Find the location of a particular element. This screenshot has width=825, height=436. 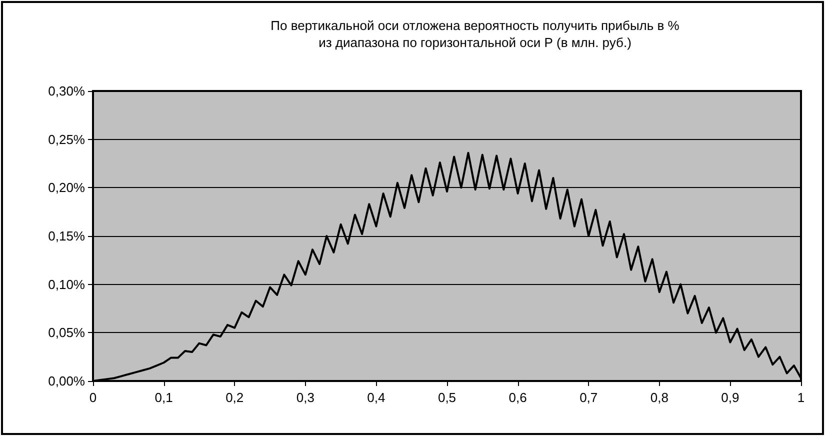

x-tick-label: 0,2 is located at coordinates (235, 397).